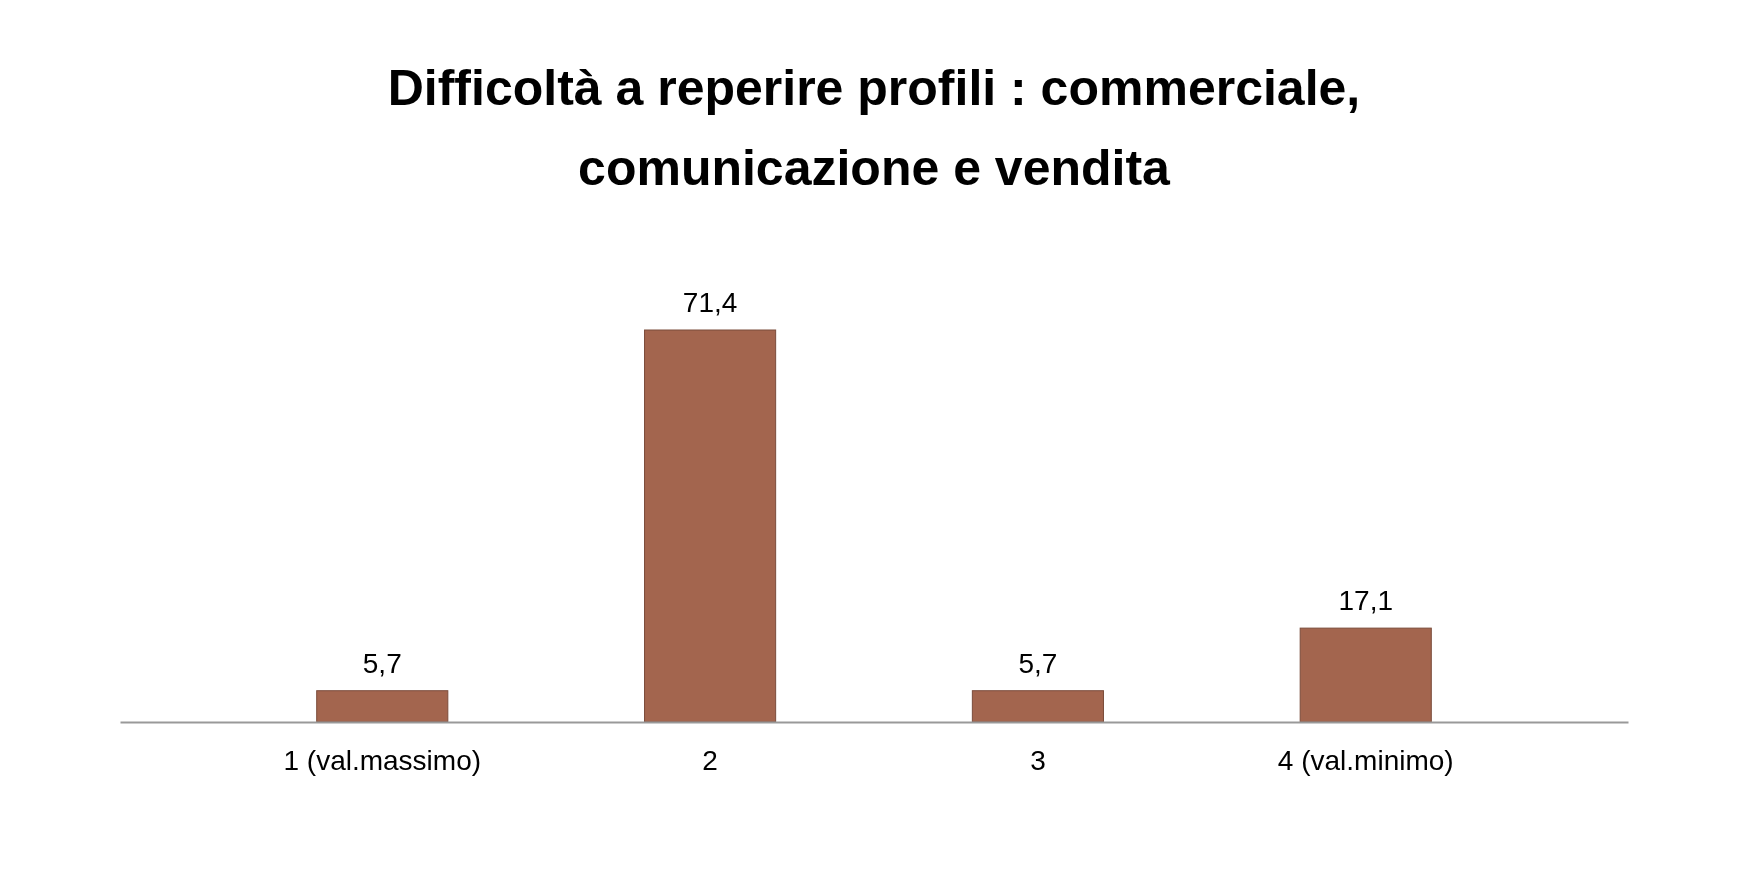 This screenshot has height=892, width=1748. What do you see at coordinates (1365, 601) in the screenshot?
I see `data-label: 17,1` at bounding box center [1365, 601].